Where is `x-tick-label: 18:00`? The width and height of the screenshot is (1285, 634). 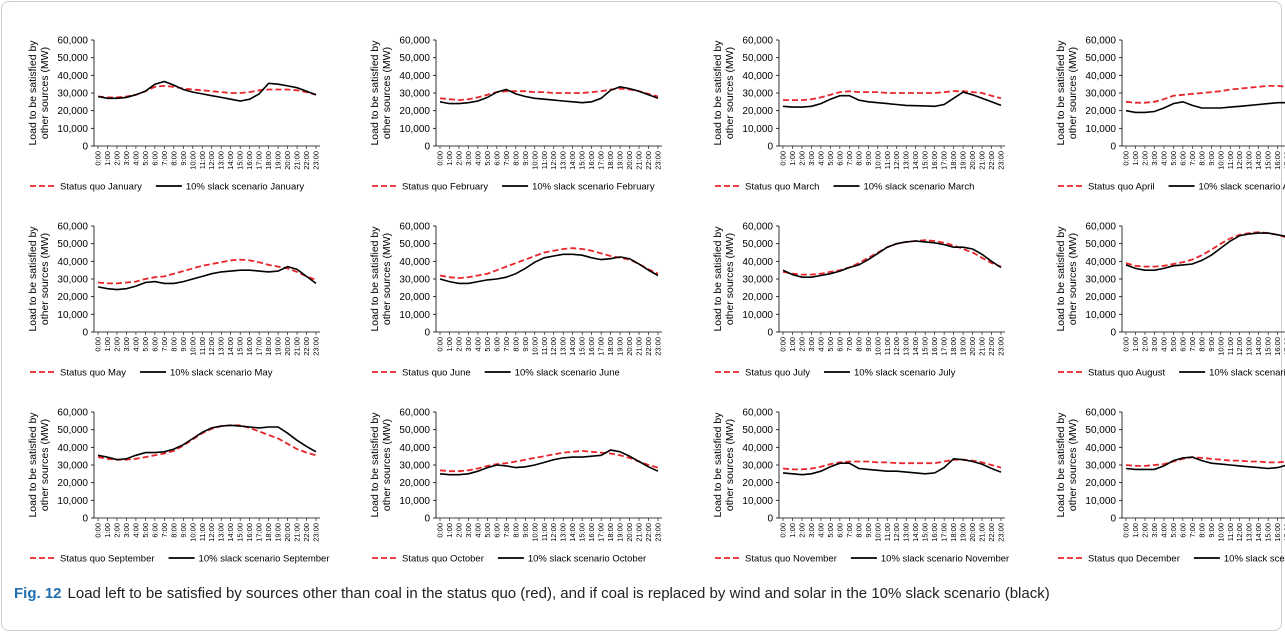
x-tick-label: 18:00 is located at coordinates (953, 532).